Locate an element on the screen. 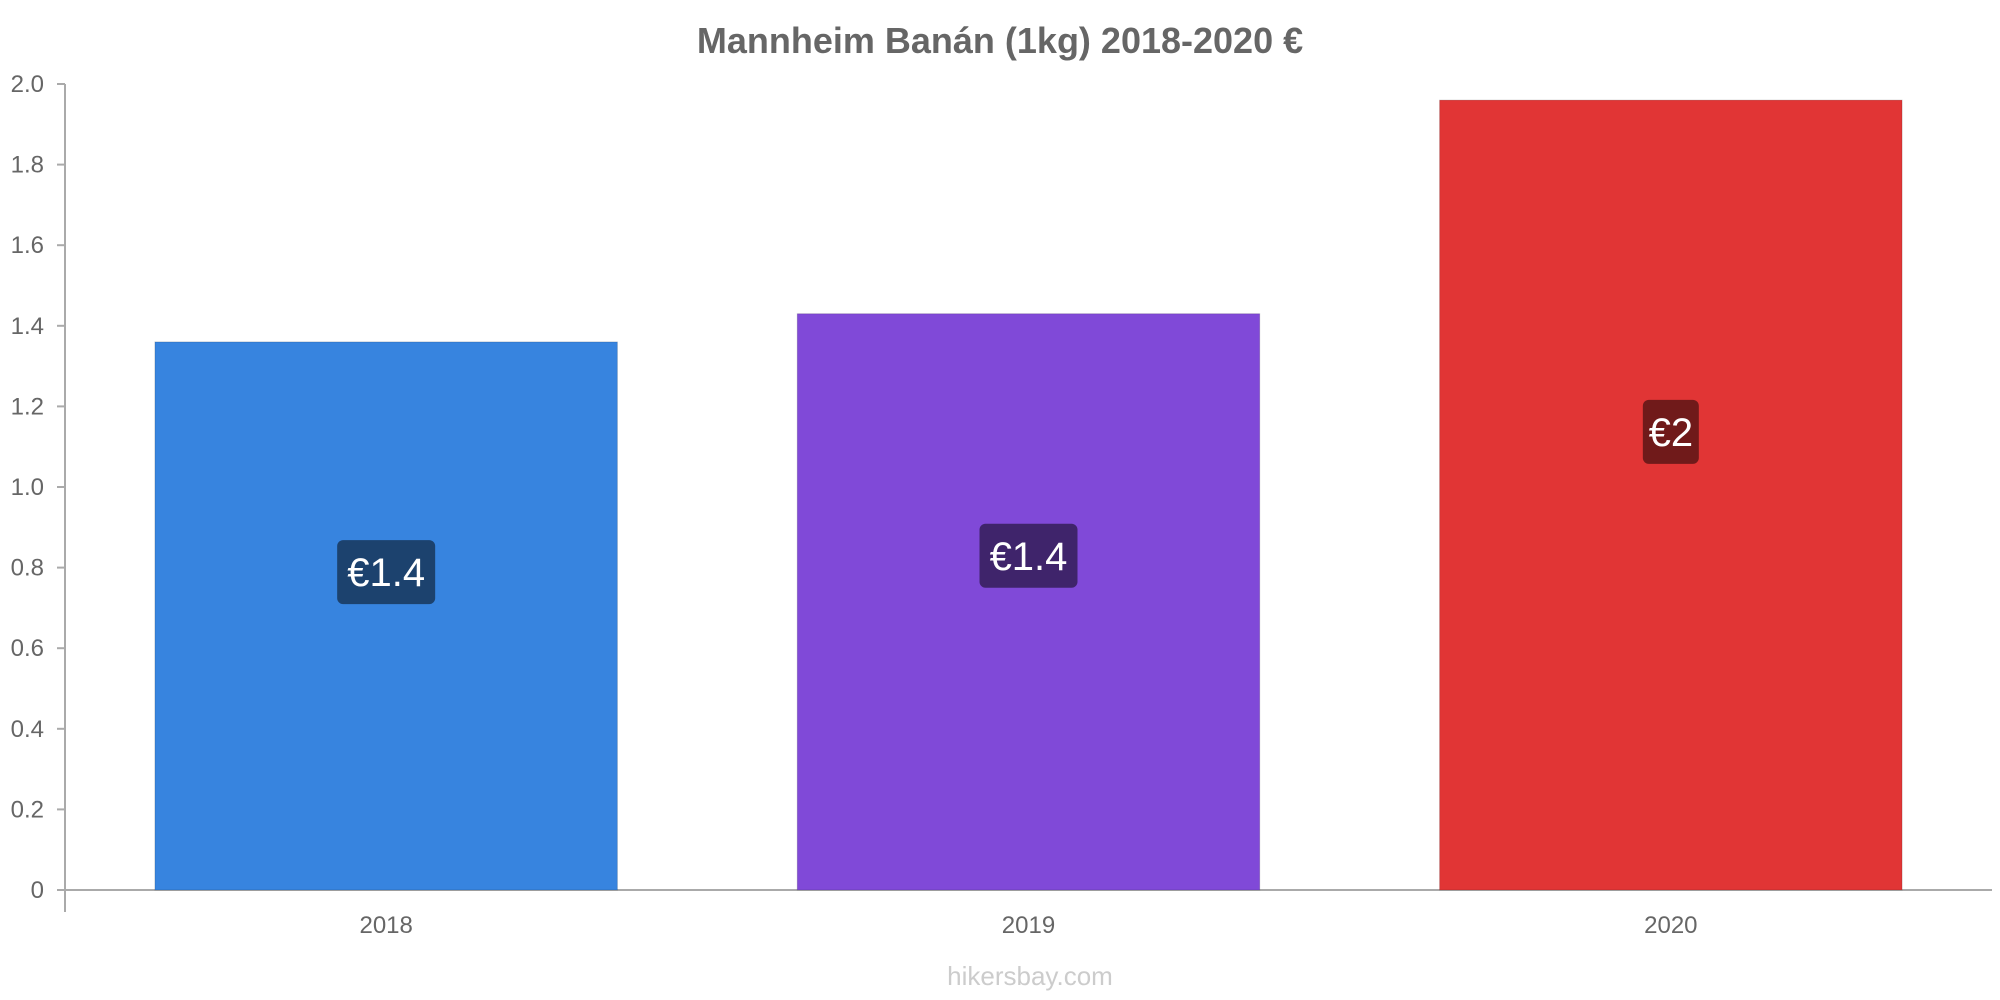  data-label: €2 is located at coordinates (1671, 433).